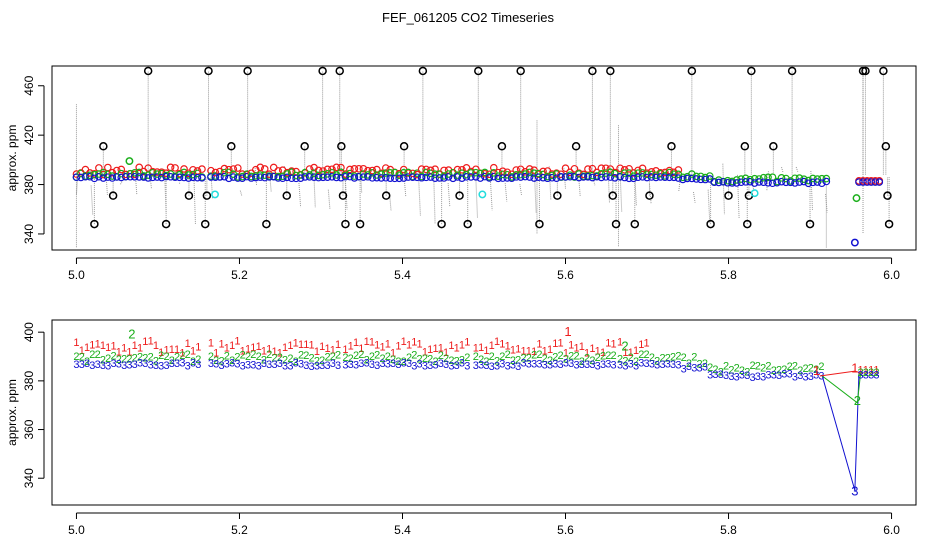 The width and height of the screenshot is (936, 540). What do you see at coordinates (29, 332) in the screenshot?
I see `y-tick-label: 400` at bounding box center [29, 332].